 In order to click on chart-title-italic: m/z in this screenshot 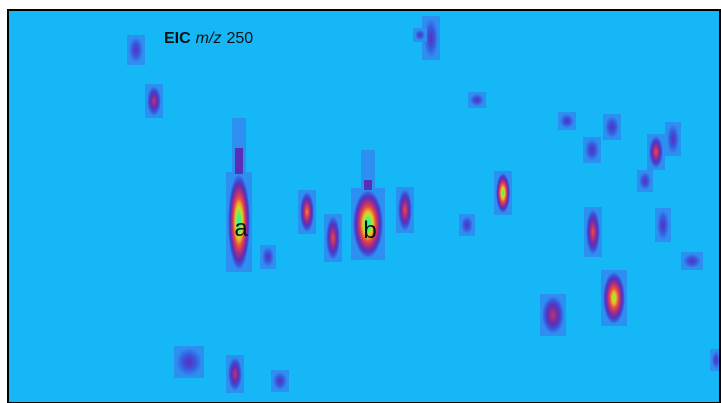, I will do `click(209, 38)`.